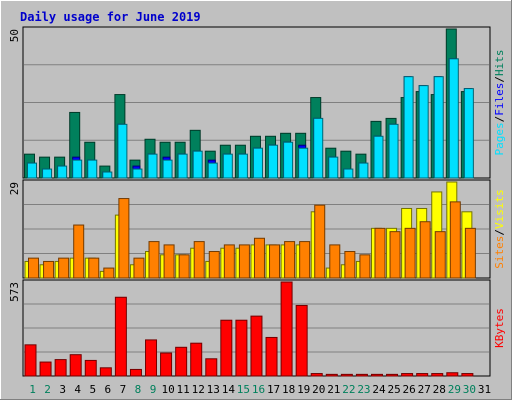 The width and height of the screenshot is (512, 400). What do you see at coordinates (167, 389) in the screenshot?
I see `x-label-day-10: 10` at bounding box center [167, 389].